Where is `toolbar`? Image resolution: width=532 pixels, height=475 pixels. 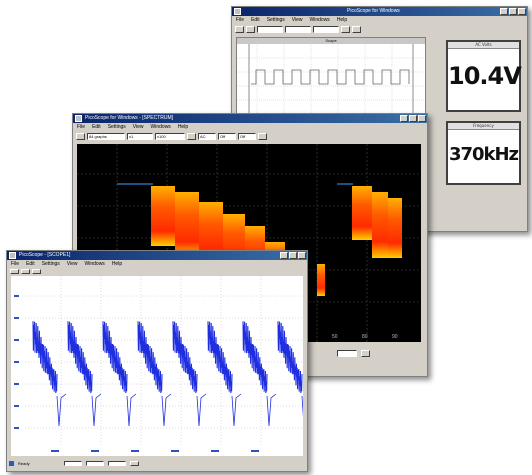 toolbar is located at coordinates (157, 271).